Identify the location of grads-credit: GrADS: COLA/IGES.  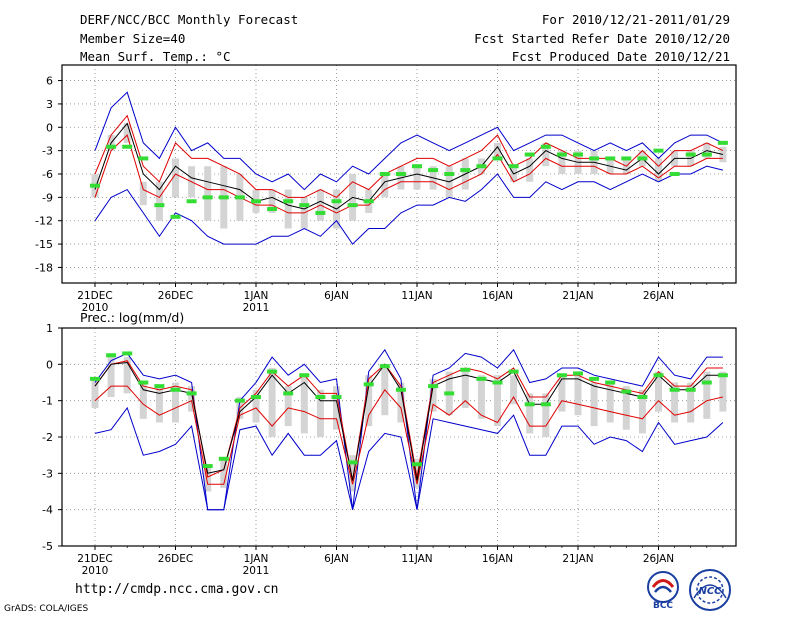
(46, 609).